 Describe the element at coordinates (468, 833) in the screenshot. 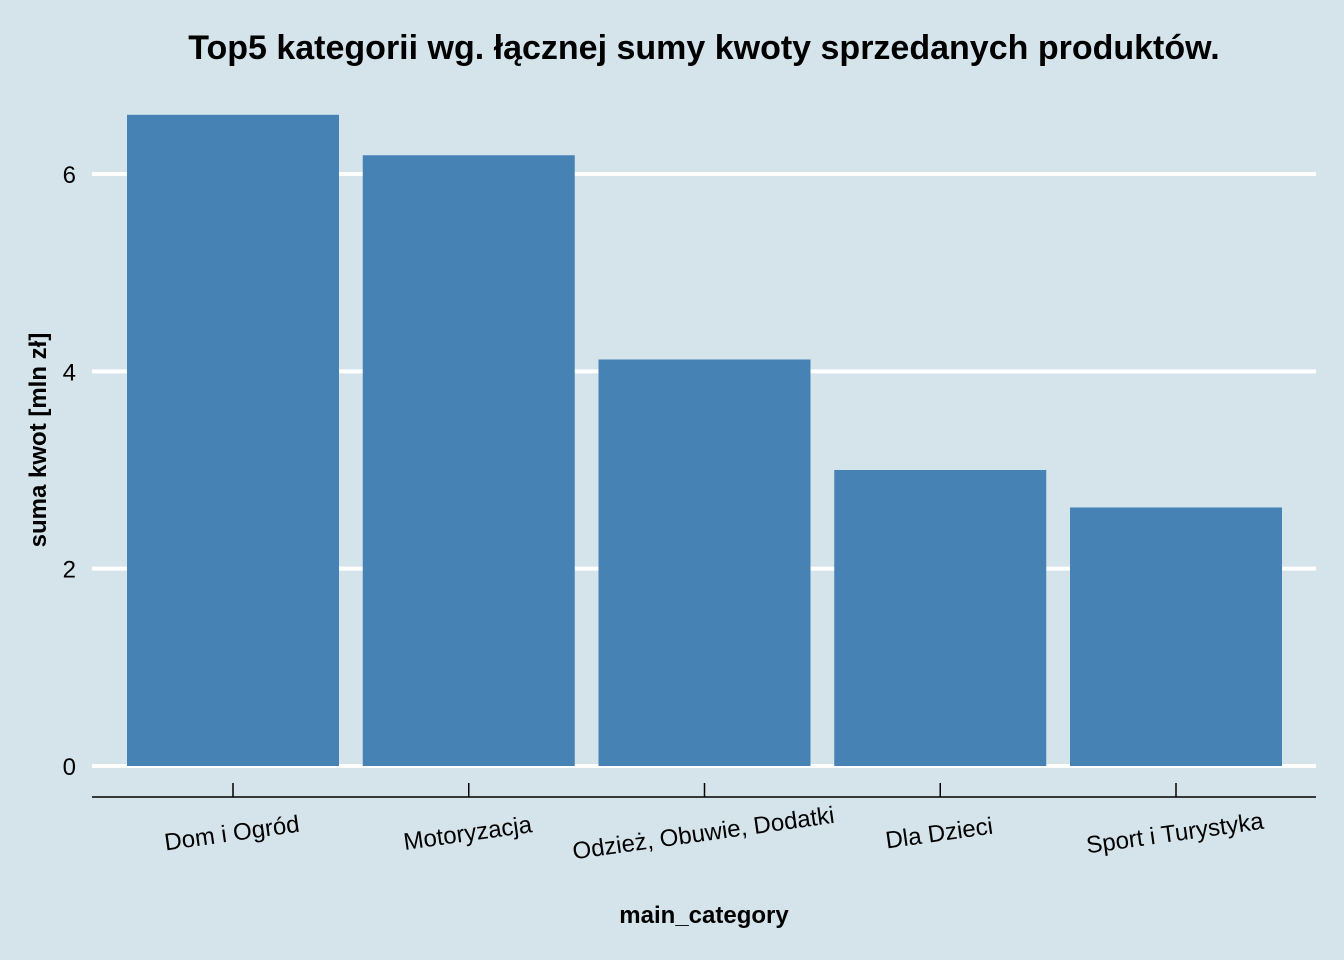

I see `x-tick-label: Motoryzacja` at that location.